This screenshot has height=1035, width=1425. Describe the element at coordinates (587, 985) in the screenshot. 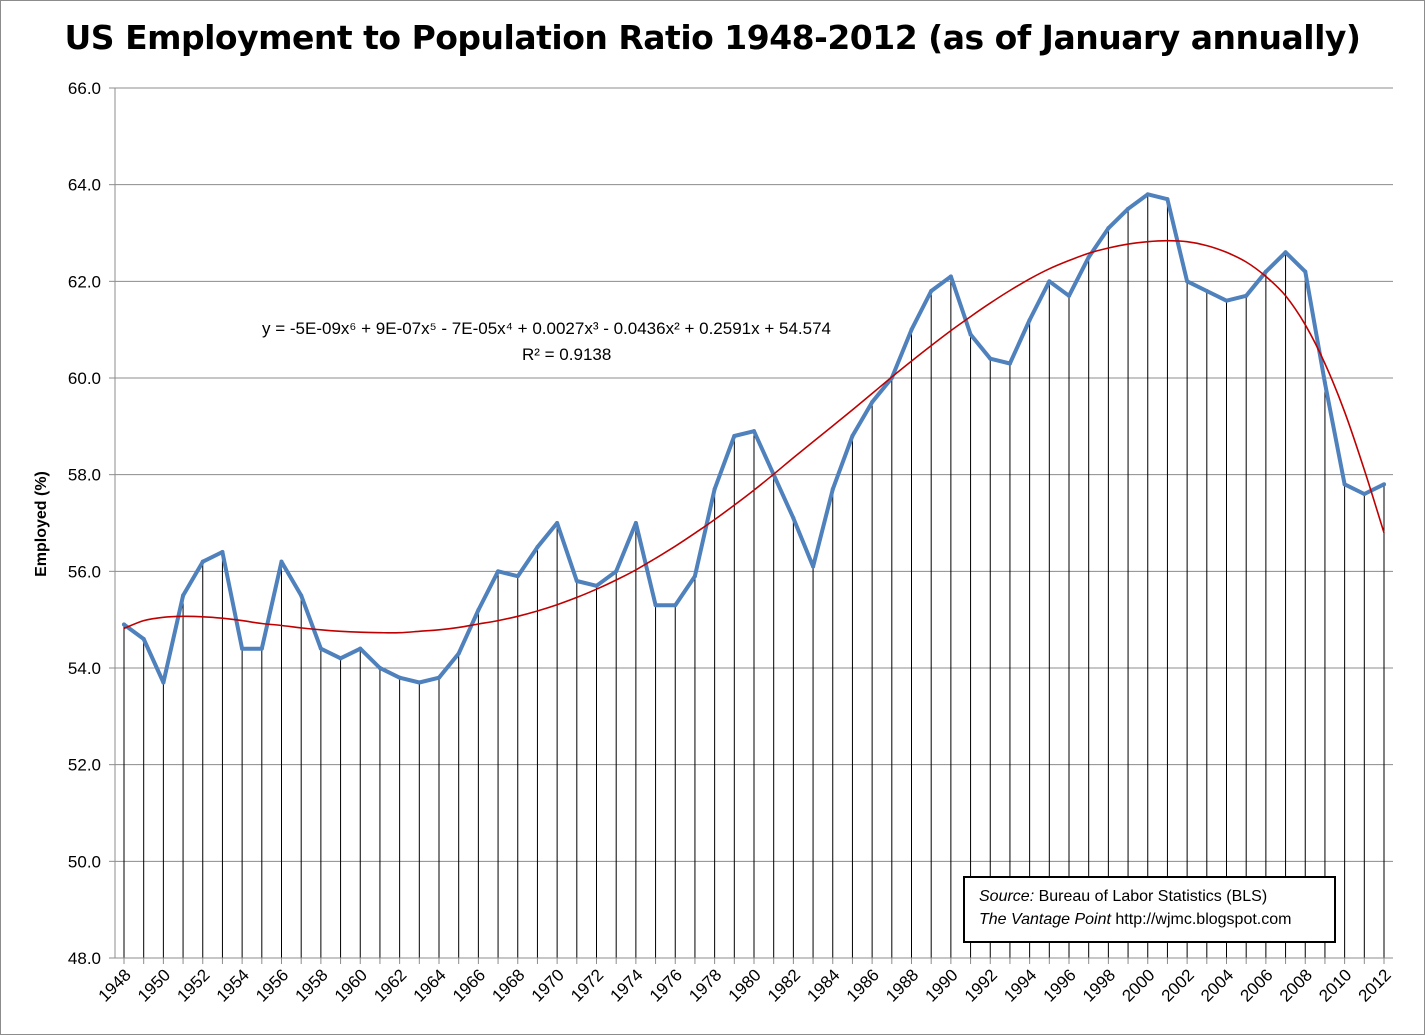

I see `x-tick-label: 1972` at that location.